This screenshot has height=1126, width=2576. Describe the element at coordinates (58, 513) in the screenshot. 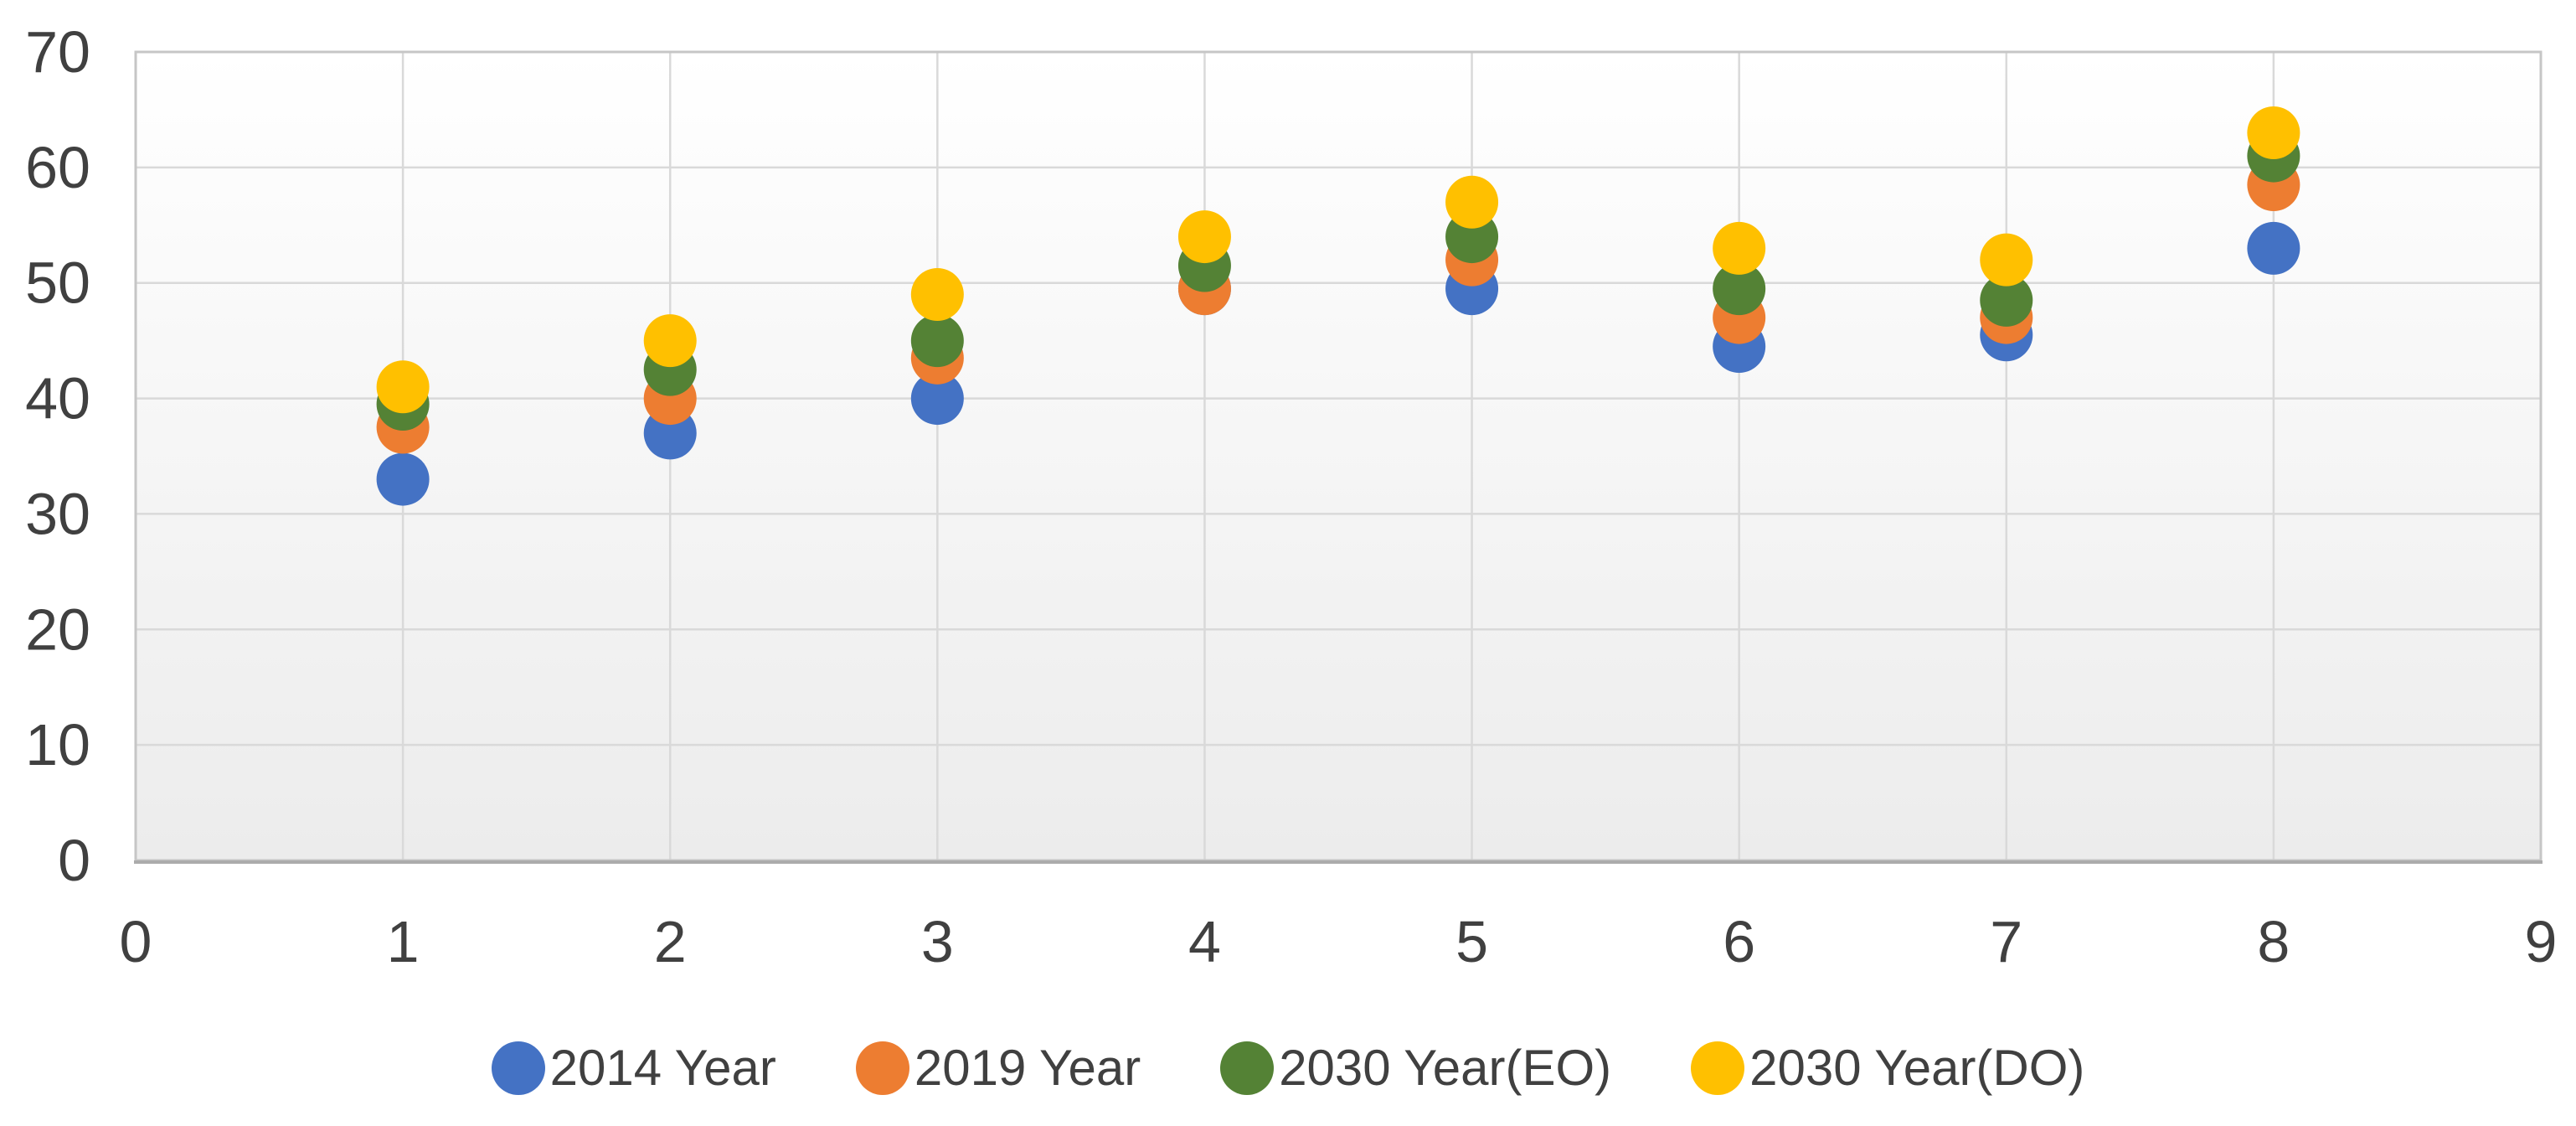

I see `y-tick-label: 30` at that location.